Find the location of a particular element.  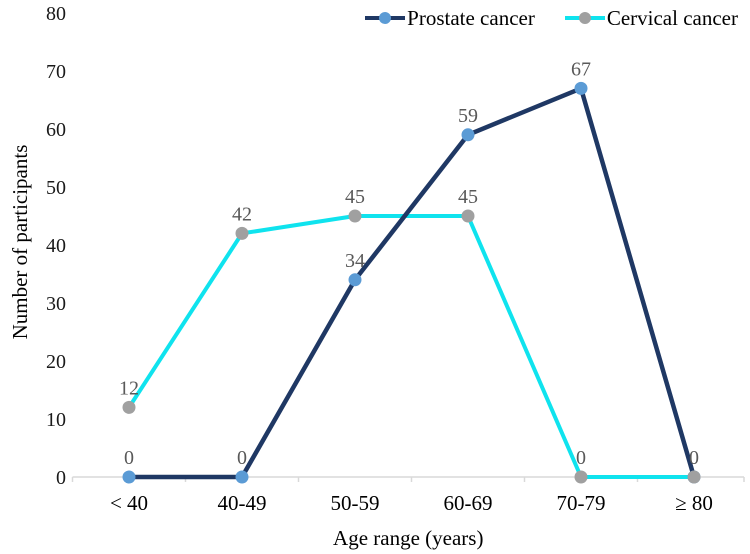

data-label-prostate-cancer: 67 is located at coordinates (581, 69).